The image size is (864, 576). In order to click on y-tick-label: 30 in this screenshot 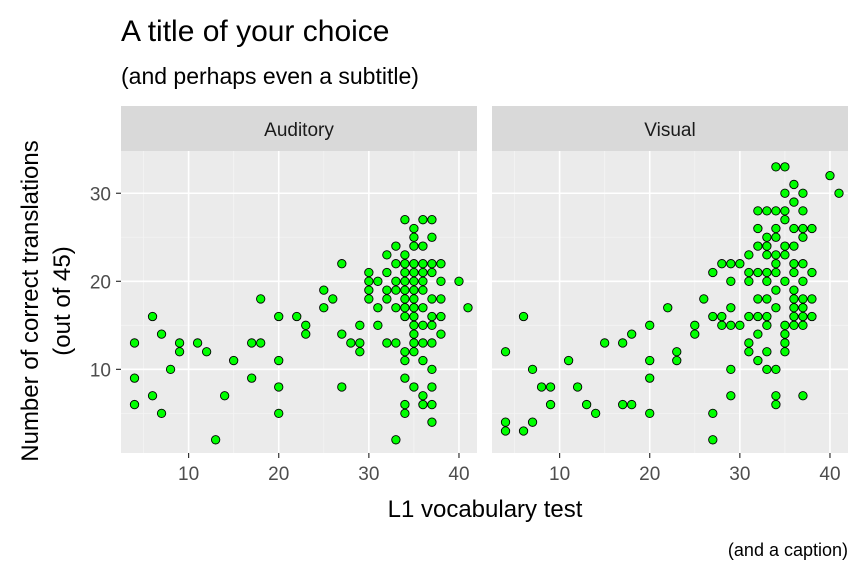, I will do `click(100, 194)`.